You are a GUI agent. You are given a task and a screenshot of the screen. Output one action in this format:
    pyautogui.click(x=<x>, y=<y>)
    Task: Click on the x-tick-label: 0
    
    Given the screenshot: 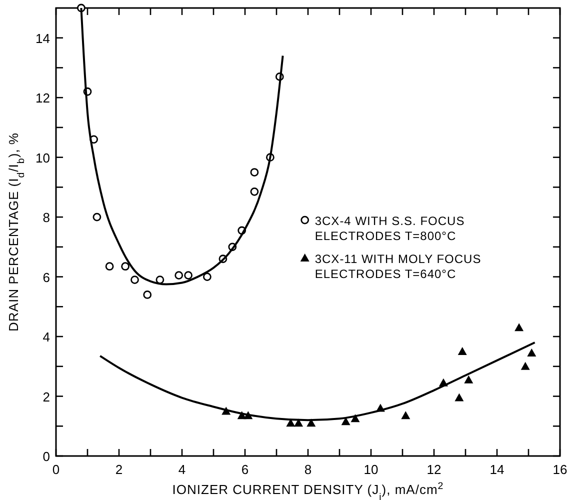 What is the action you would take?
    pyautogui.click(x=56, y=469)
    